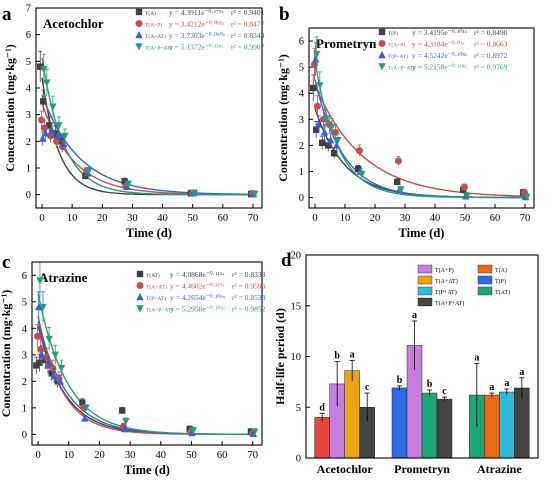  I want to click on fit-curve-T(P), so click(419, 153).